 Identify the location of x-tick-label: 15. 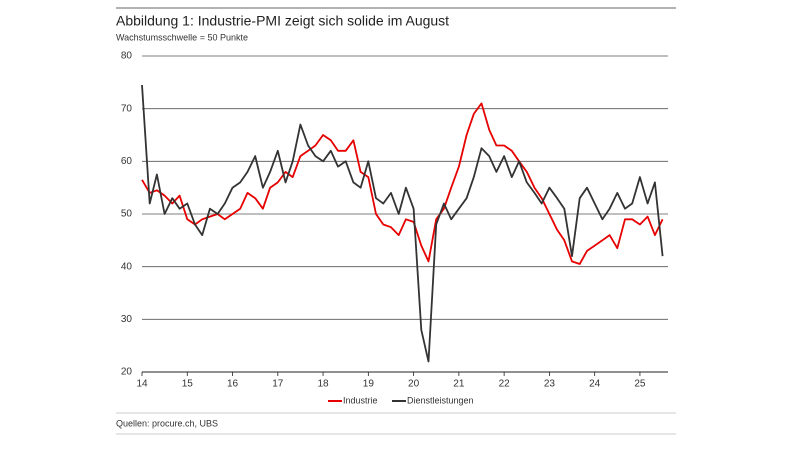
(188, 384).